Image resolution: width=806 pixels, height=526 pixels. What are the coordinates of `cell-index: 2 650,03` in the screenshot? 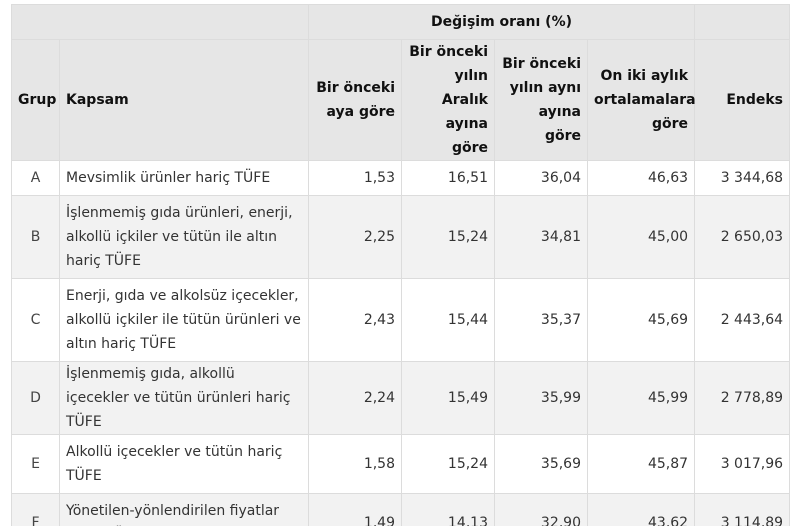 It's located at (742, 237).